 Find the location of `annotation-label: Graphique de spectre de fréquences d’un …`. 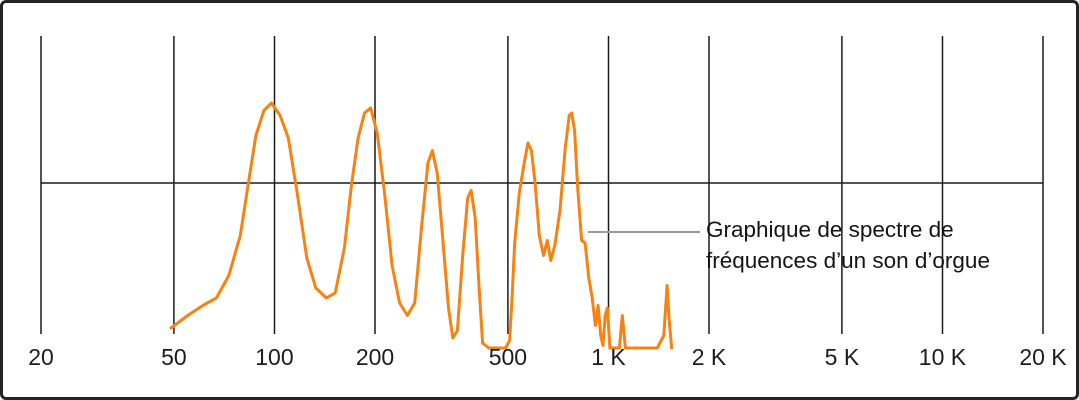

annotation-label: Graphique de spectre de fréquences d’un … is located at coordinates (848, 245).